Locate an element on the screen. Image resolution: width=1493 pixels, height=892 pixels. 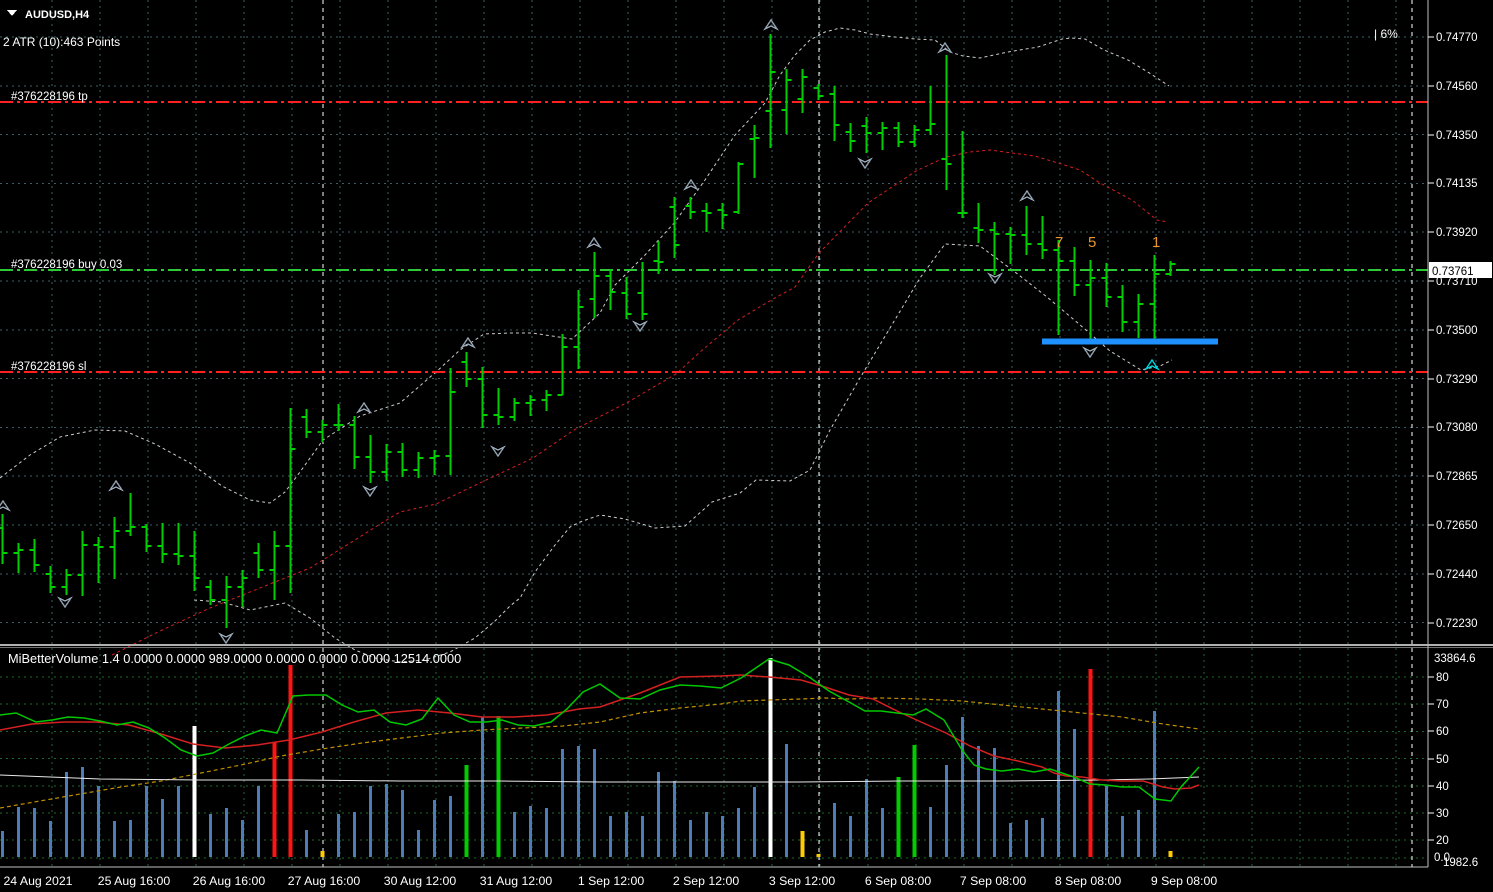
svg-text: 0.73500 is located at coordinates (1457, 331).